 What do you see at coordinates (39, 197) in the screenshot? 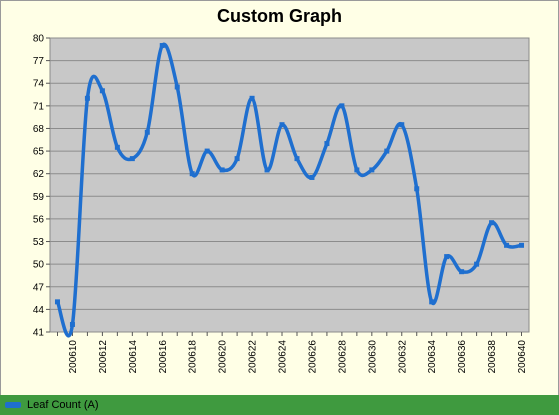
I see `y-tick-label: 59` at bounding box center [39, 197].